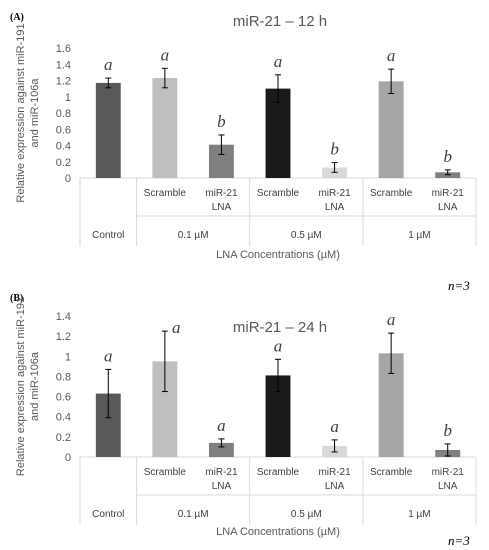  I want to click on panel-label: (B), so click(16, 298).